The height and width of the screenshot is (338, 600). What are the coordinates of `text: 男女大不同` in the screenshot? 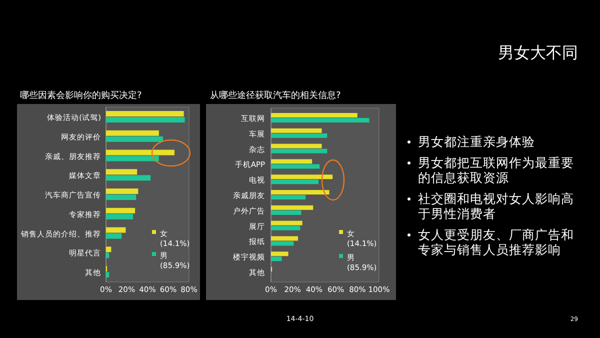 It's located at (538, 52).